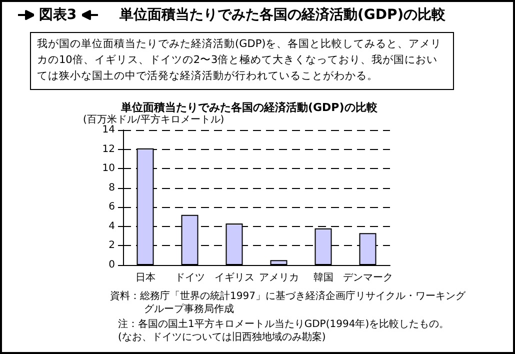 The width and height of the screenshot is (515, 354). What do you see at coordinates (111, 246) in the screenshot?
I see `y-tick-label: 2` at bounding box center [111, 246].